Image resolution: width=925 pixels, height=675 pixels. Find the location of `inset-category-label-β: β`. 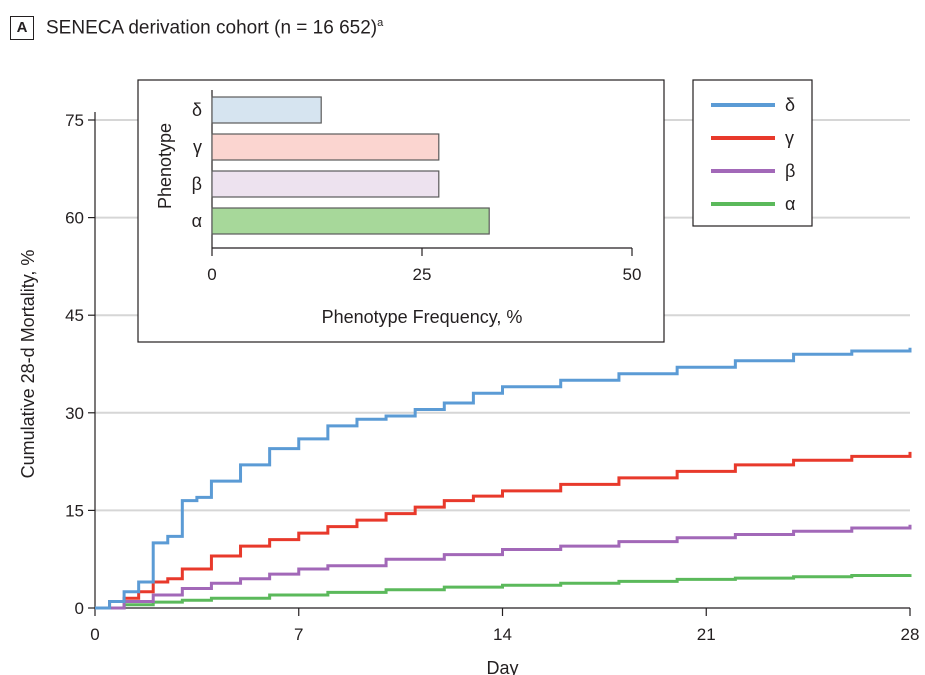

inset-category-label-β: β is located at coordinates (197, 184).